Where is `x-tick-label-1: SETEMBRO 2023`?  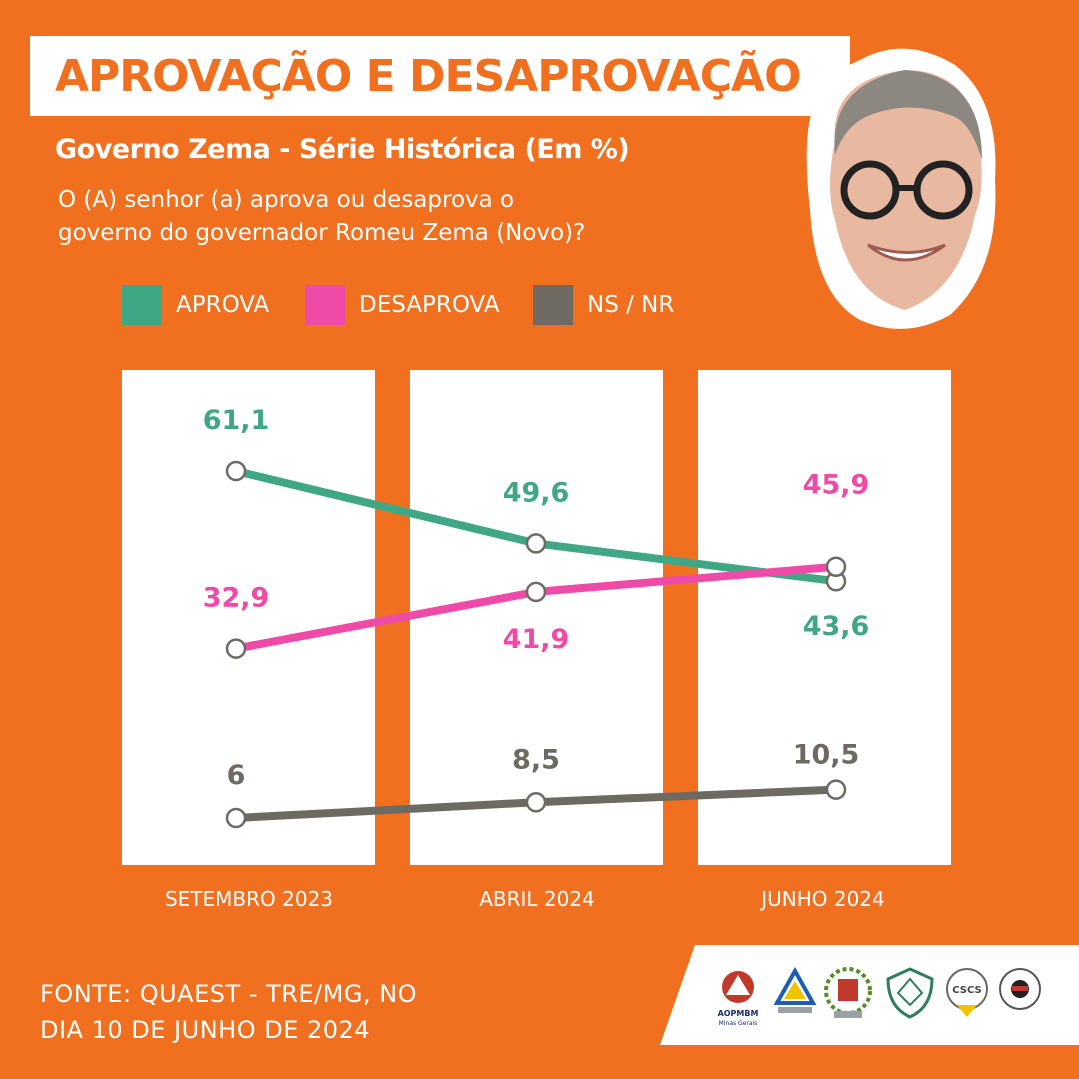 x-tick-label-1: SETEMBRO 2023 is located at coordinates (249, 899).